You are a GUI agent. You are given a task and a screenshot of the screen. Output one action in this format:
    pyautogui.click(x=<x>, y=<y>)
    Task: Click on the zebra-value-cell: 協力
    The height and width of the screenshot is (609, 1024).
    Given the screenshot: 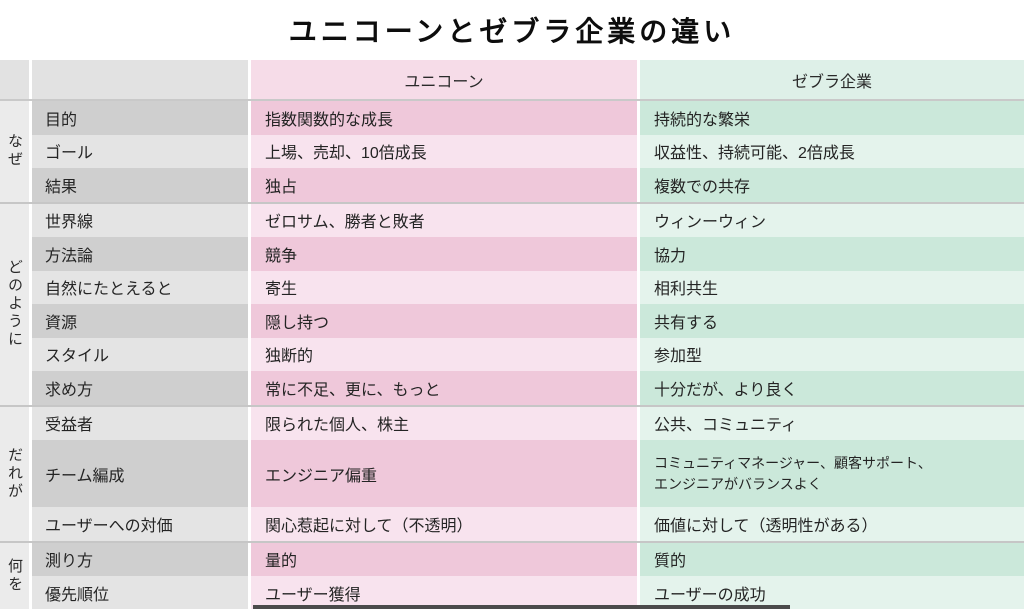 What is the action you would take?
    pyautogui.click(x=832, y=254)
    